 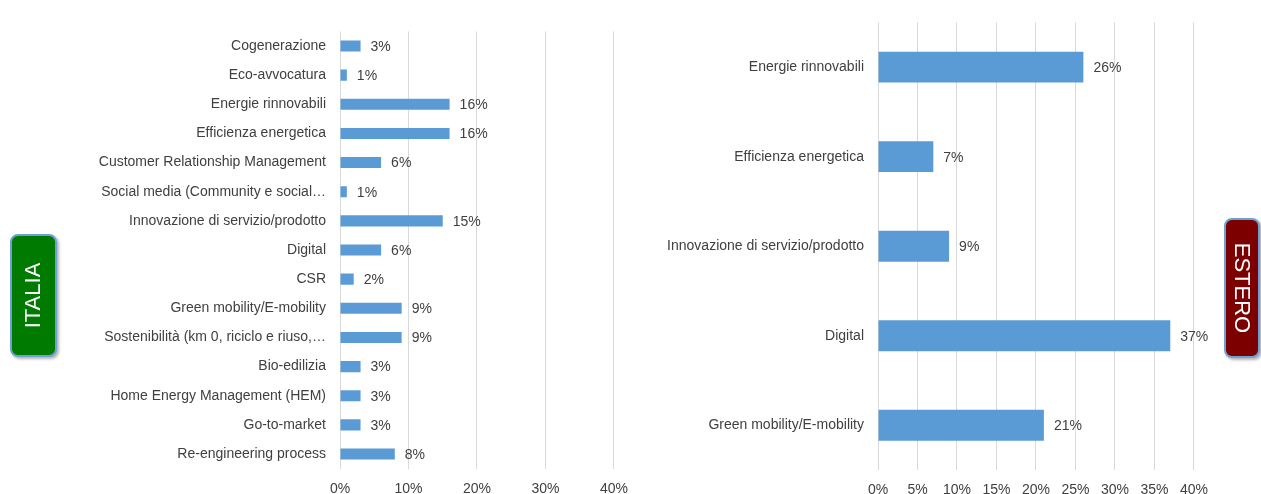 What do you see at coordinates (953, 156) in the screenshot?
I see `data-label: 7%` at bounding box center [953, 156].